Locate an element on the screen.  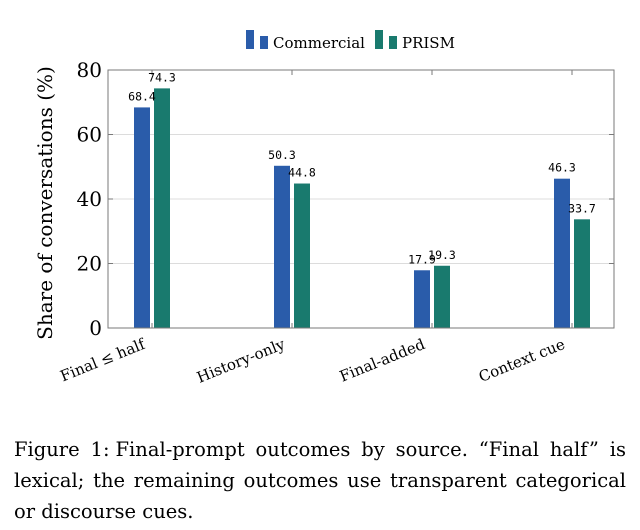
y-tick-label: 0 is located at coordinates (95, 328).